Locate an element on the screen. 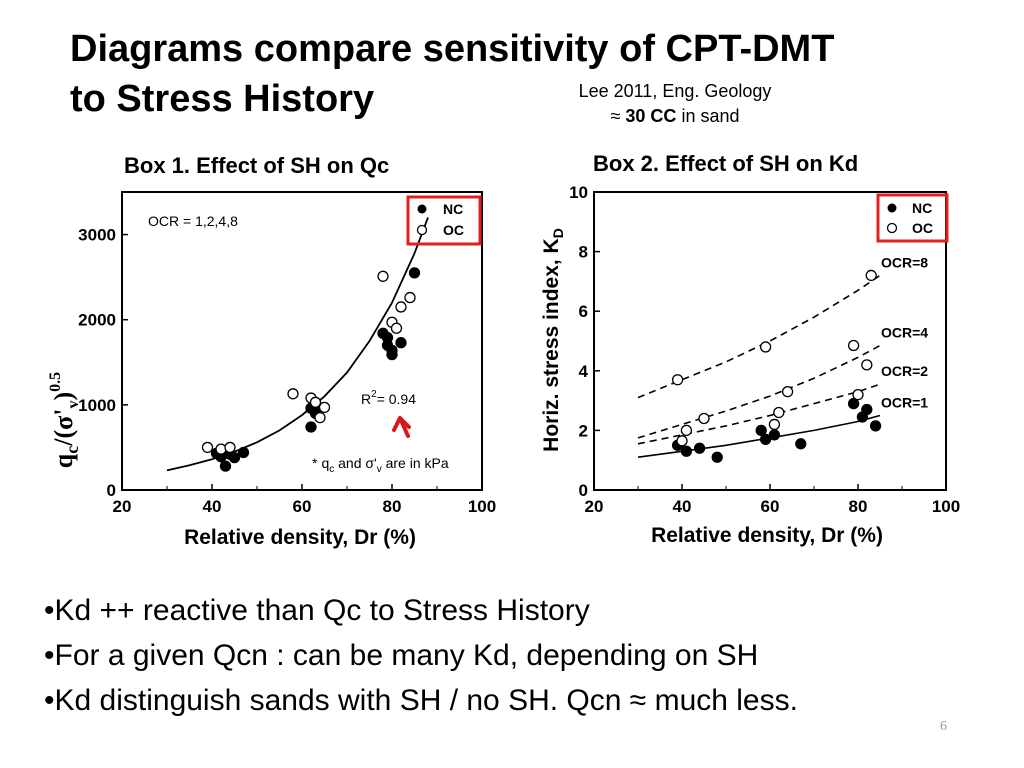  qc-xlabel-unit: (%) is located at coordinates (396, 537).